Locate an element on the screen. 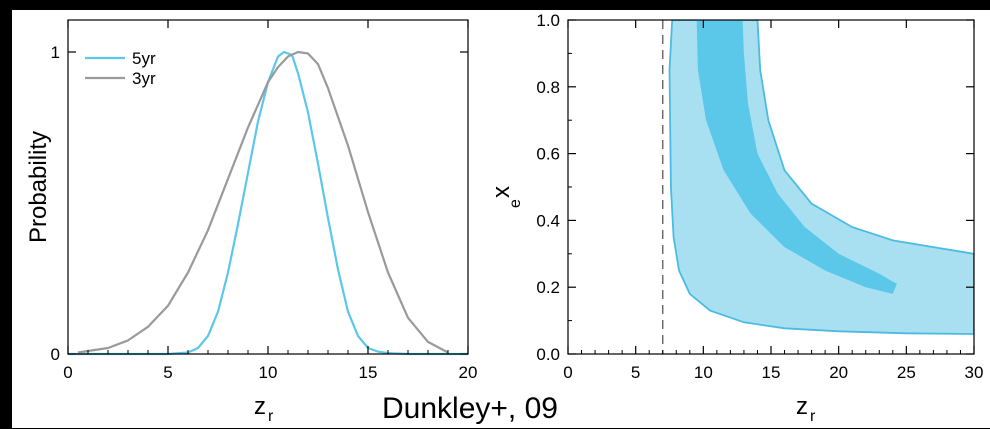 The width and height of the screenshot is (990, 429). left-x-tick-label: 0 is located at coordinates (67, 372).